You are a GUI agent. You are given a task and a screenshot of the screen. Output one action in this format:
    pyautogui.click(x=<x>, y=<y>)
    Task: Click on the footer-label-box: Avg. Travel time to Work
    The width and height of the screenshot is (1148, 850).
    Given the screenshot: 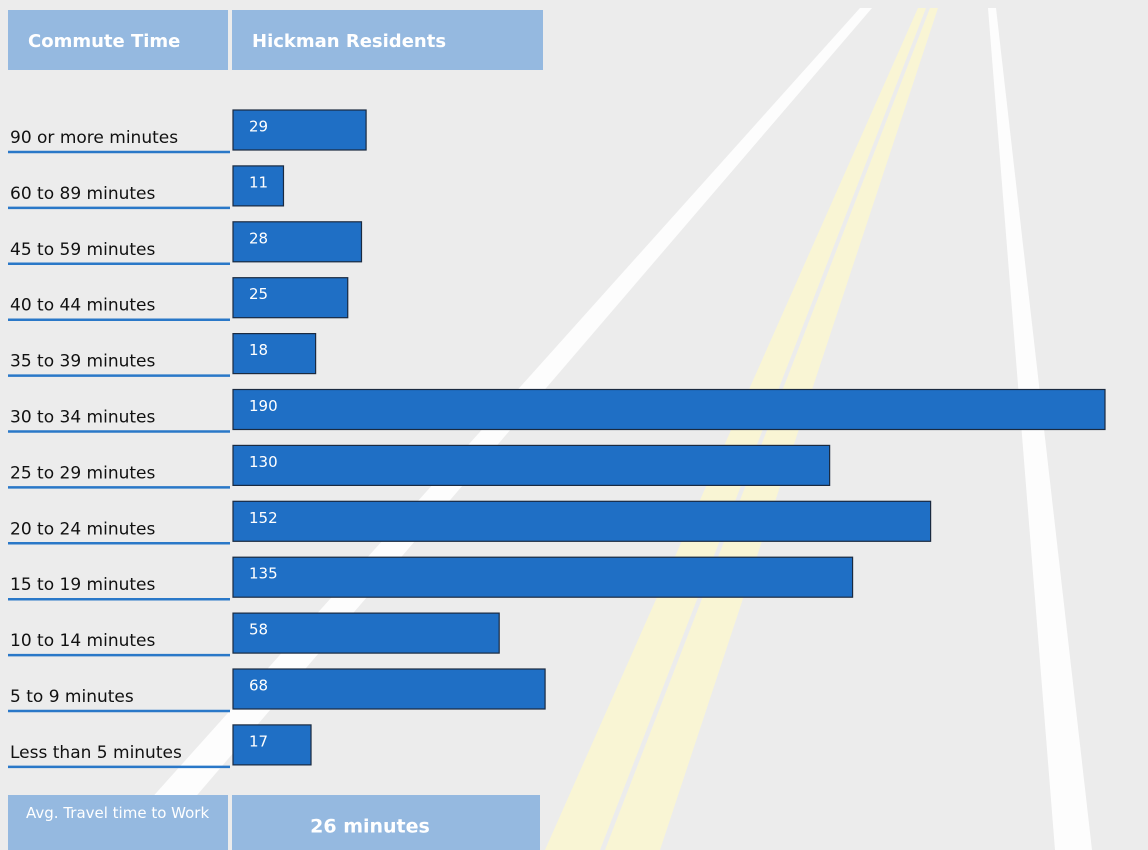 What is the action you would take?
    pyautogui.click(x=118, y=813)
    